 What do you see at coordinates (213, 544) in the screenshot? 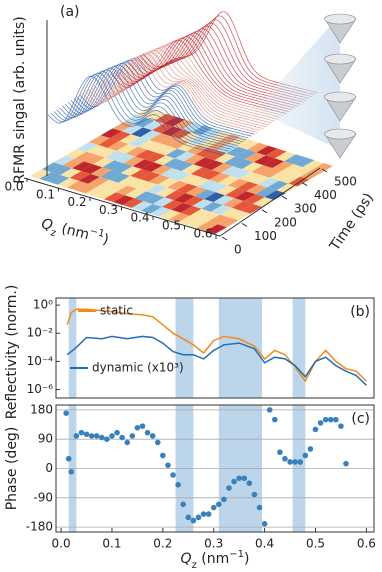
I see `x-tick-label: 0.3` at bounding box center [213, 544].